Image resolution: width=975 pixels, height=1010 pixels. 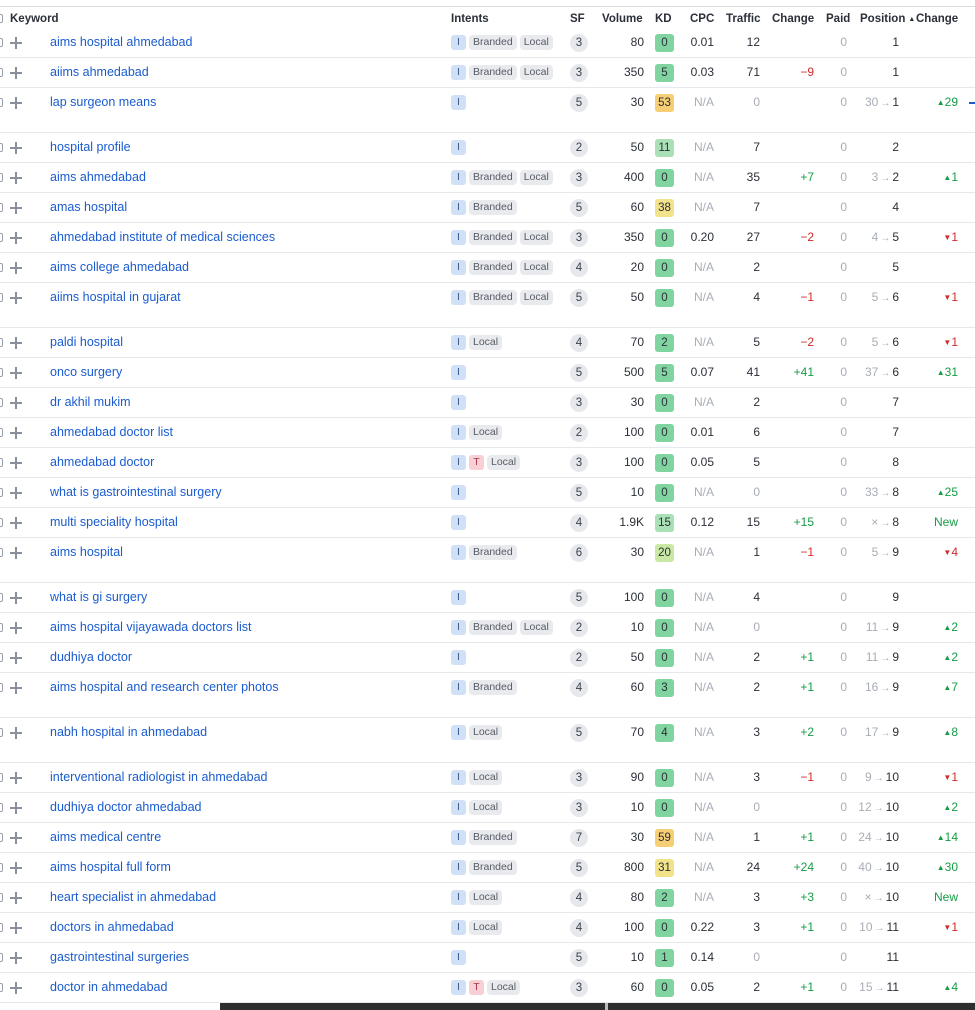 I want to click on col-position-header: Position ▲, so click(x=887, y=19).